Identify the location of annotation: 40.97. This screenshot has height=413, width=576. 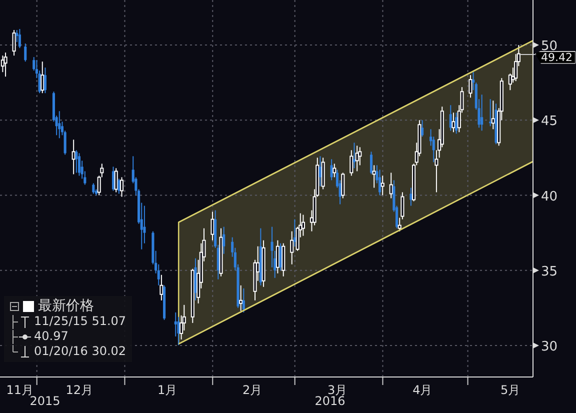
(51, 336).